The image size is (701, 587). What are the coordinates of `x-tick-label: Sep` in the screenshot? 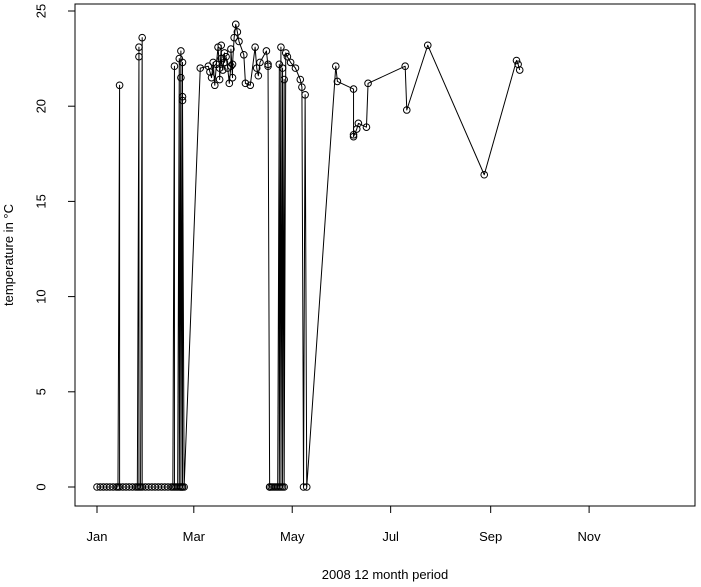 It's located at (490, 536).